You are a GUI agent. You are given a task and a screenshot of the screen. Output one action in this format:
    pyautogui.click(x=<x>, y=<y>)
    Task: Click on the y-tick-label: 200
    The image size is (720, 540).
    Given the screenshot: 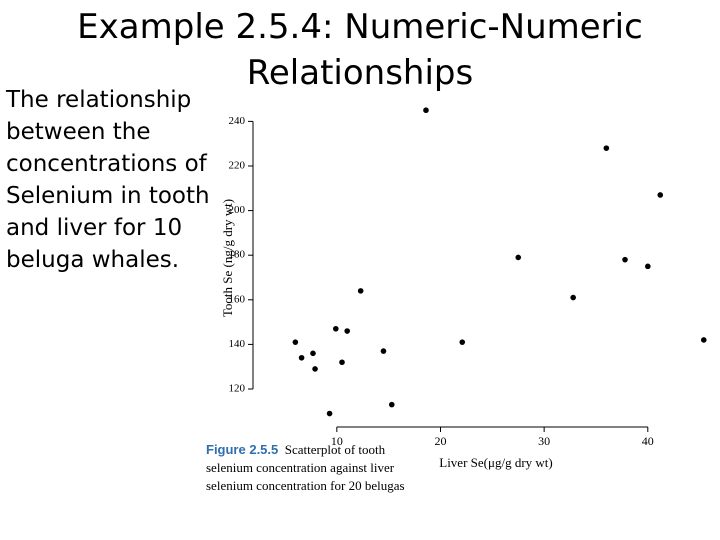 What is the action you would take?
    pyautogui.click(x=237, y=210)
    